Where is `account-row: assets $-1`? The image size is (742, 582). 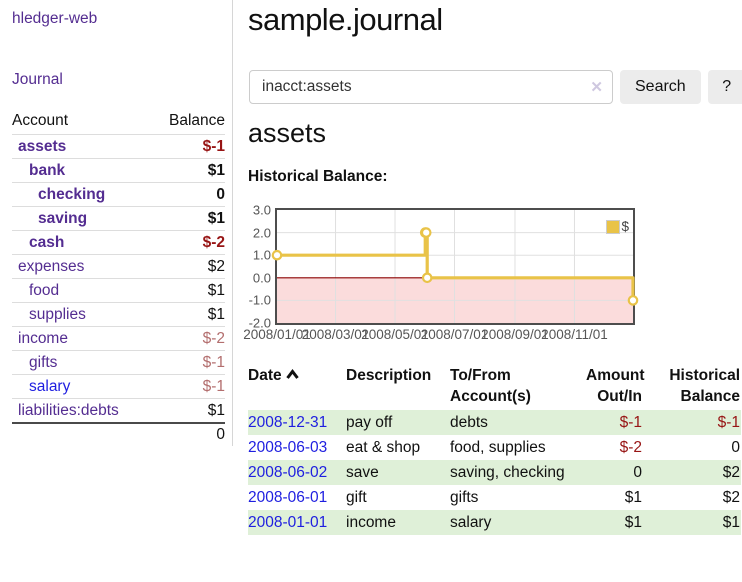 account-row: assets $-1 is located at coordinates (118, 146).